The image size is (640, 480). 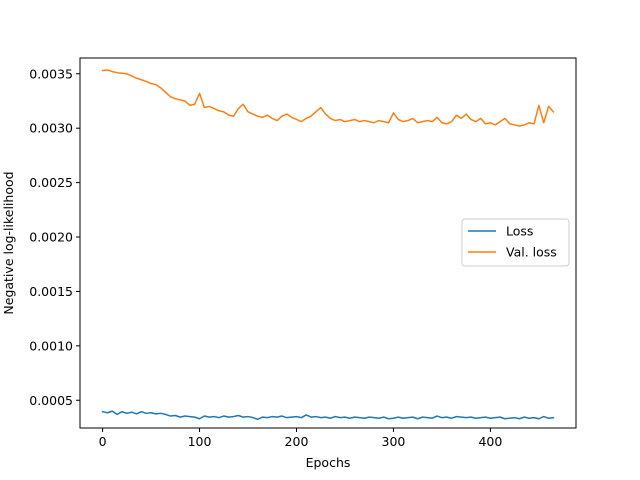 I want to click on y-tick-label: 0.0035, so click(x=51, y=73).